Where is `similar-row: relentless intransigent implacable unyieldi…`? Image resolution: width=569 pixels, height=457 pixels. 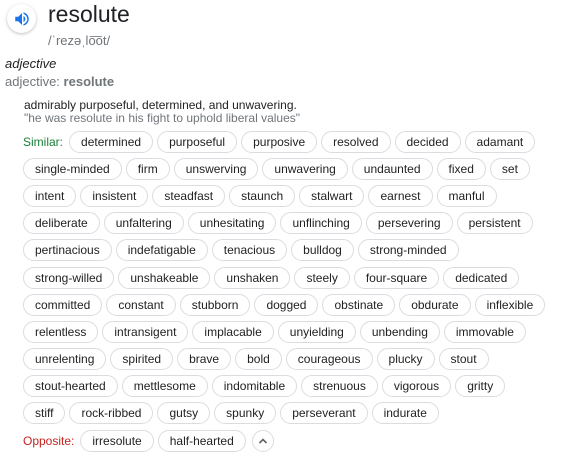 similar-row: relentless intransigent implacable unyieldi… is located at coordinates (293, 331).